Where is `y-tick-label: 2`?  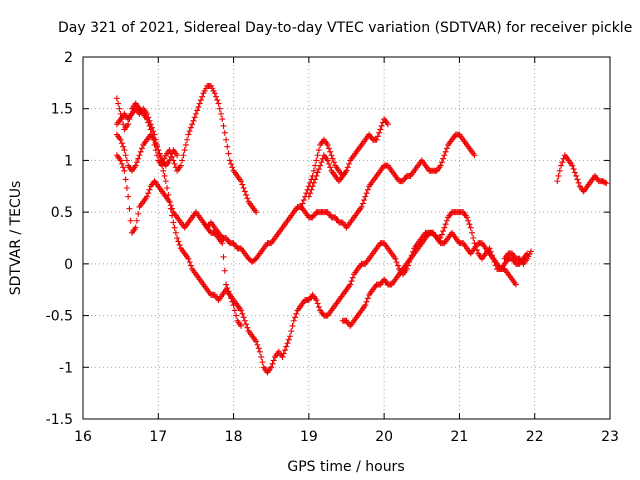
y-tick-label: 2 is located at coordinates (68, 58).